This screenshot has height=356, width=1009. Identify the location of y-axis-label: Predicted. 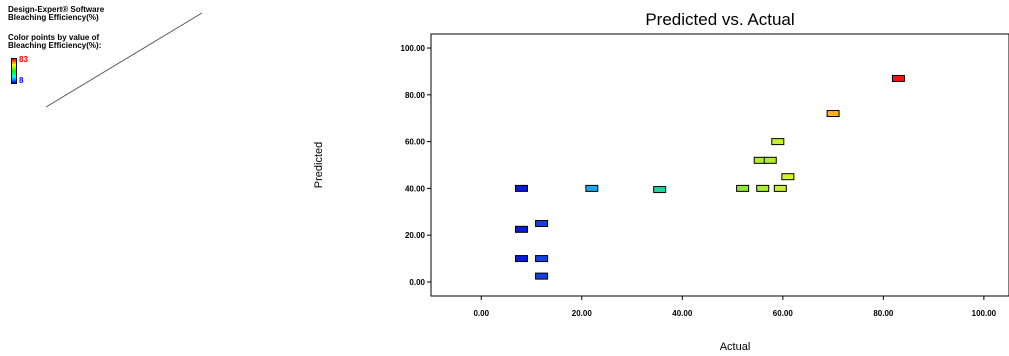
(319, 165).